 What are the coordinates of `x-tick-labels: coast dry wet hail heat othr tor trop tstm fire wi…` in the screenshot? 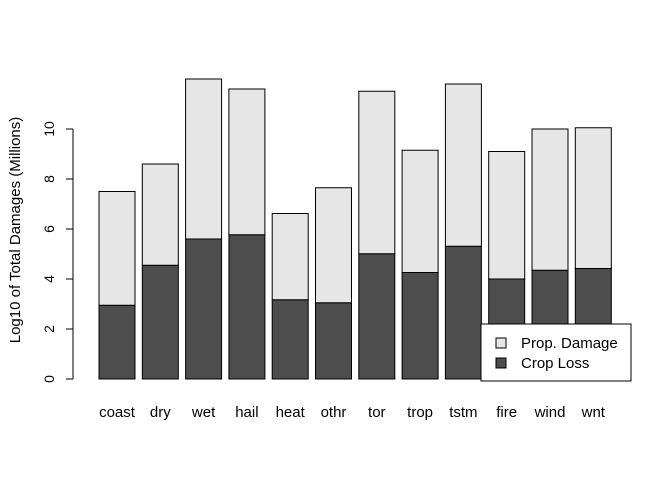 It's located at (352, 412).